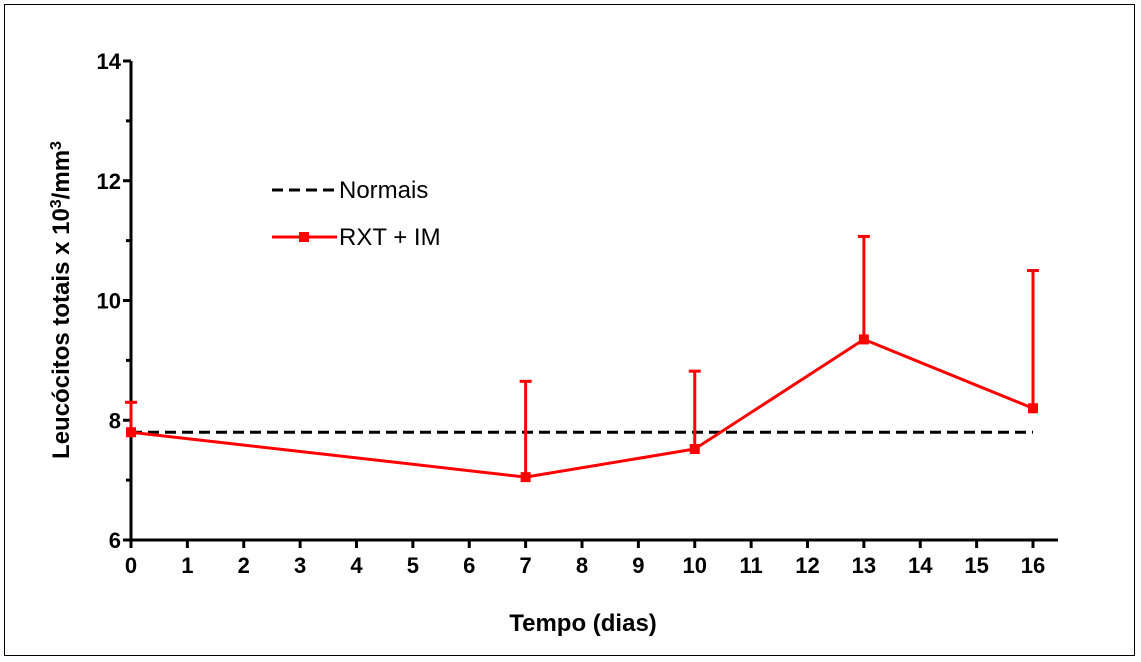 The width and height of the screenshot is (1141, 662). Describe the element at coordinates (109, 301) in the screenshot. I see `y-tick-label-10: 10` at that location.